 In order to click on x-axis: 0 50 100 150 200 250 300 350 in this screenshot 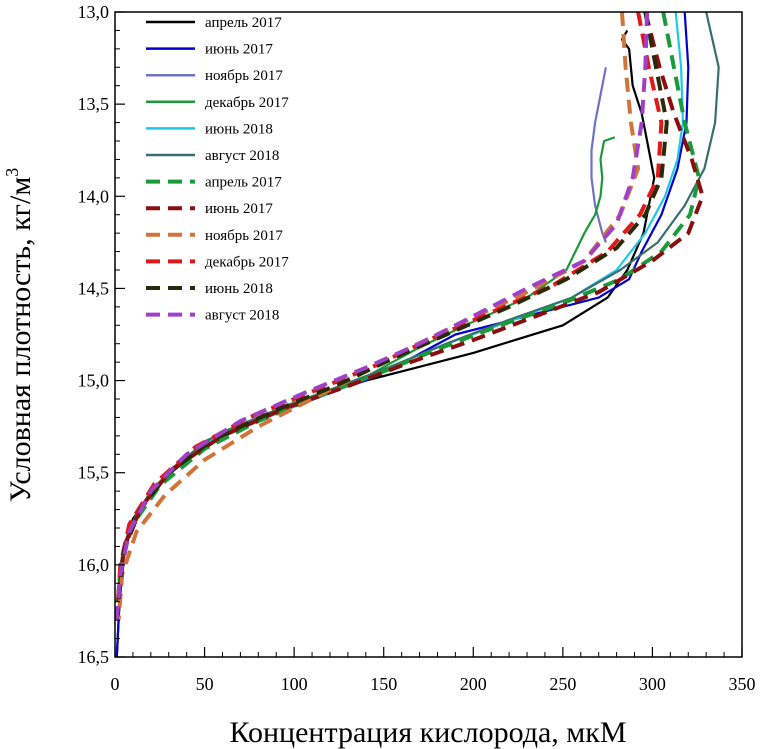, I will do `click(433, 670)`.